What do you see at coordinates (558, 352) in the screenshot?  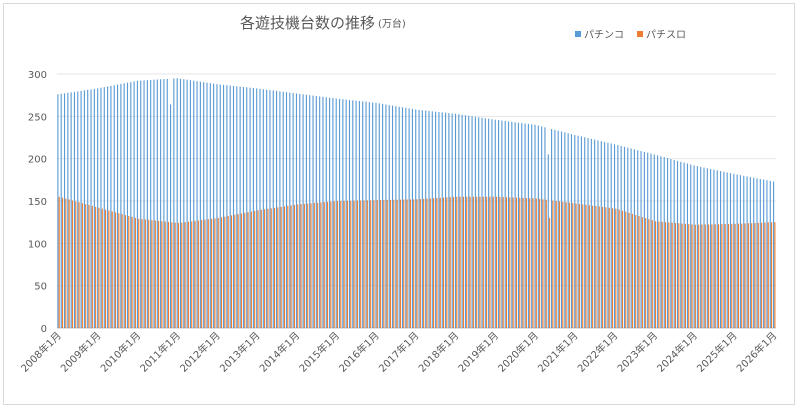 I see `x-tick-label: 2021年1月` at bounding box center [558, 352].